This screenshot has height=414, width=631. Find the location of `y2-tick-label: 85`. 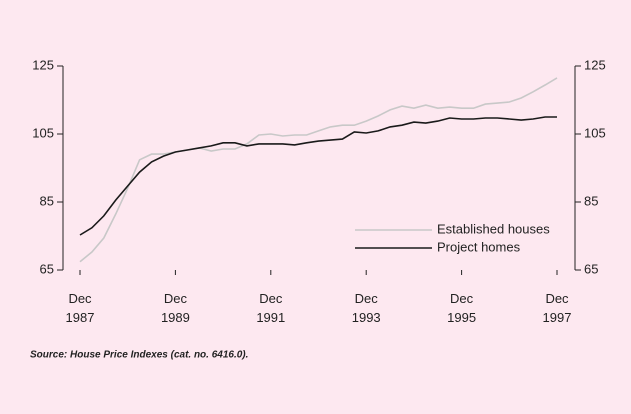

y2-tick-label: 85 is located at coordinates (591, 200).